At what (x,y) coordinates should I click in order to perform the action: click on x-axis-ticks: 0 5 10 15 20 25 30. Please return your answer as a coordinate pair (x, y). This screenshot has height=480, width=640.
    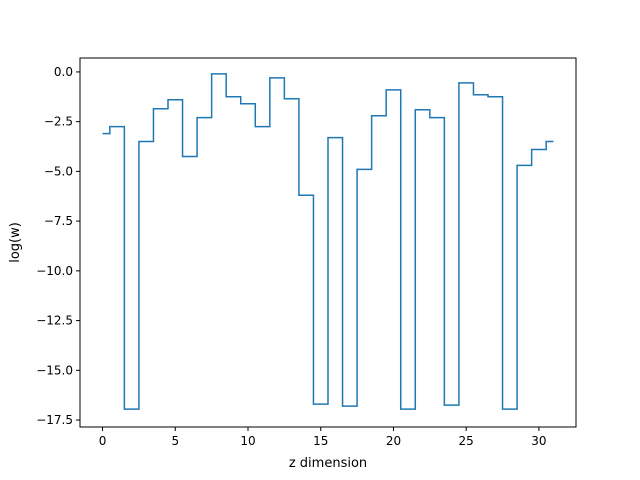
    Looking at the image, I should click on (323, 437).